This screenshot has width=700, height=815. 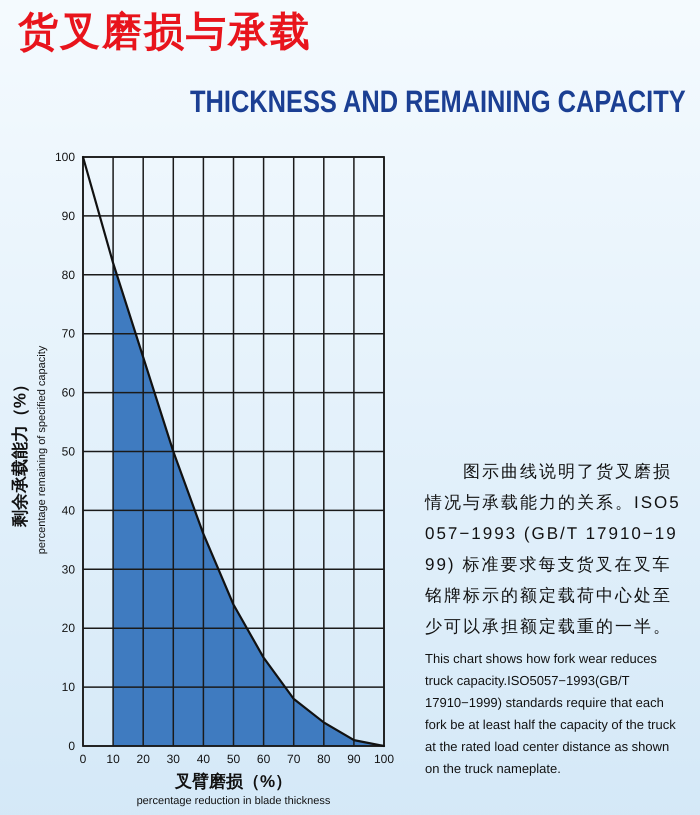 I want to click on x-tick-label: 30, so click(x=173, y=759).